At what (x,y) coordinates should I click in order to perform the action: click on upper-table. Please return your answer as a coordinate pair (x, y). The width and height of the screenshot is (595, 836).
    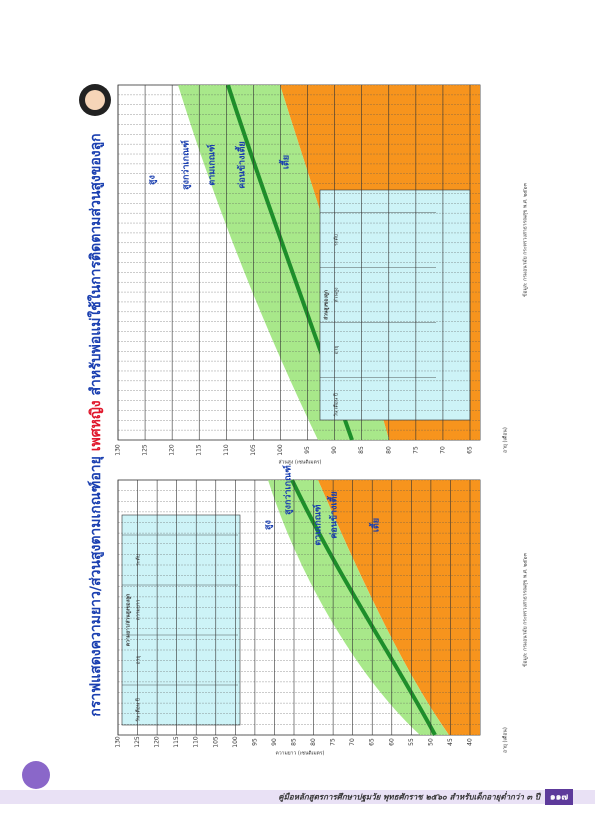
    Looking at the image, I should click on (395, 305).